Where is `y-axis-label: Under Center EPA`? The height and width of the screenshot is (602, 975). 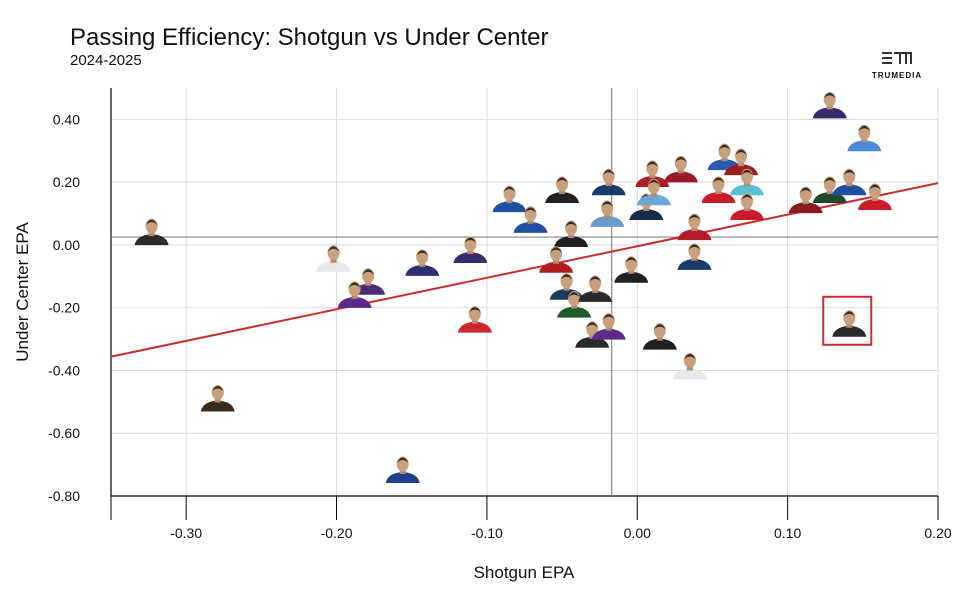
y-axis-label: Under Center EPA is located at coordinates (22, 292).